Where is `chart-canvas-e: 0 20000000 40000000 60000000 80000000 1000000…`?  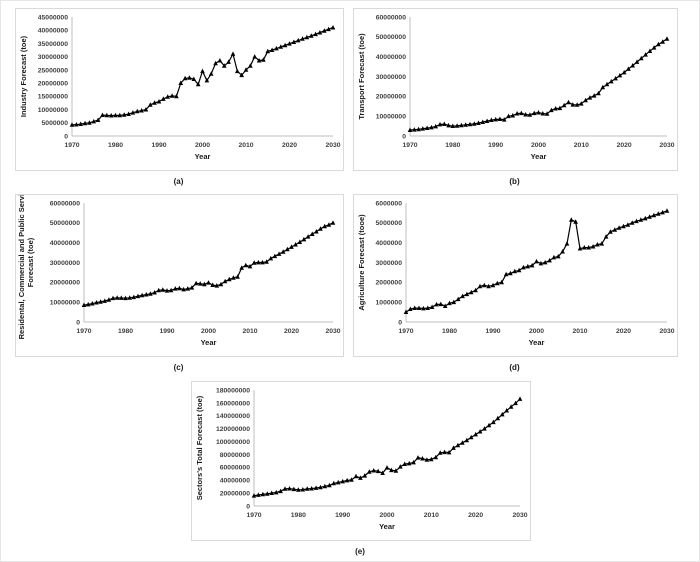 chart-canvas-e: 0 20000000 40000000 60000000 80000000 1000000… is located at coordinates (361, 459).